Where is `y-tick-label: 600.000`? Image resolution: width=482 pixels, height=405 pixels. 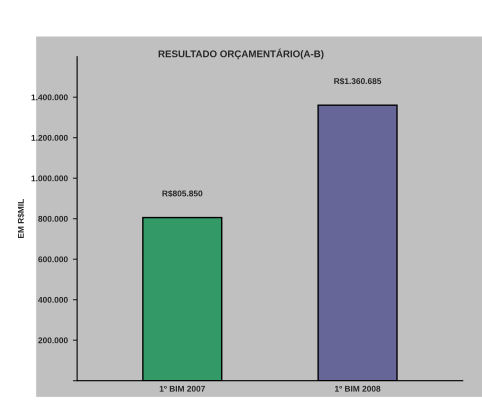
y-tick-label: 600.000 is located at coordinates (53, 259).